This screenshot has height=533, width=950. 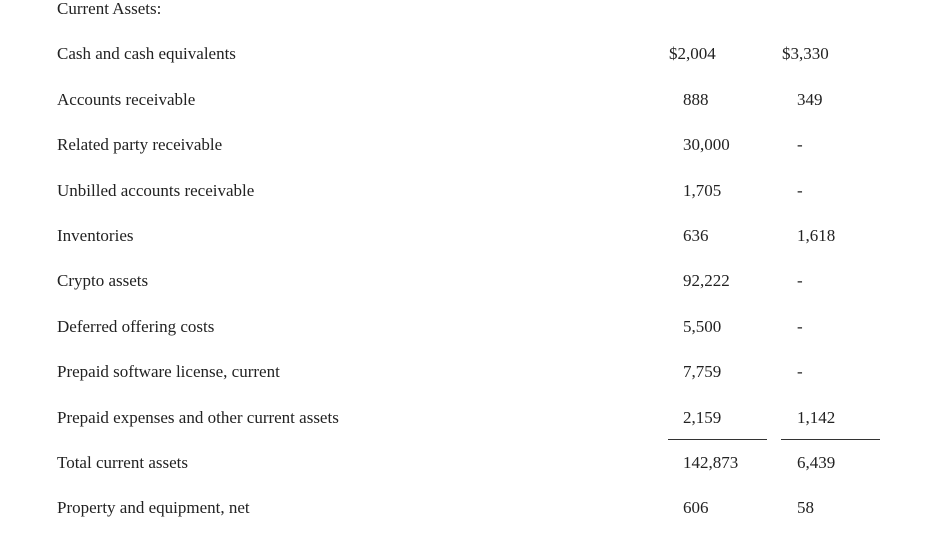 What do you see at coordinates (706, 145) in the screenshot?
I see `col1-value: 30,000` at bounding box center [706, 145].